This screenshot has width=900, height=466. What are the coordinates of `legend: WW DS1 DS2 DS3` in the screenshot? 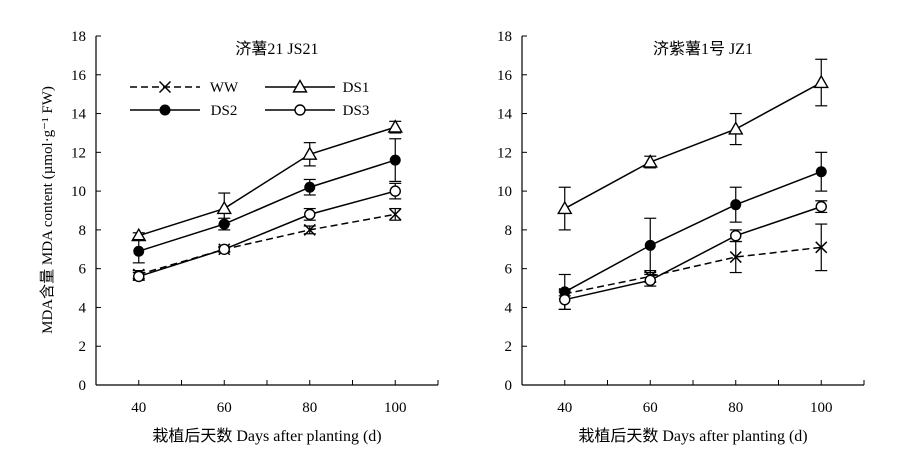 It's located at (250, 99).